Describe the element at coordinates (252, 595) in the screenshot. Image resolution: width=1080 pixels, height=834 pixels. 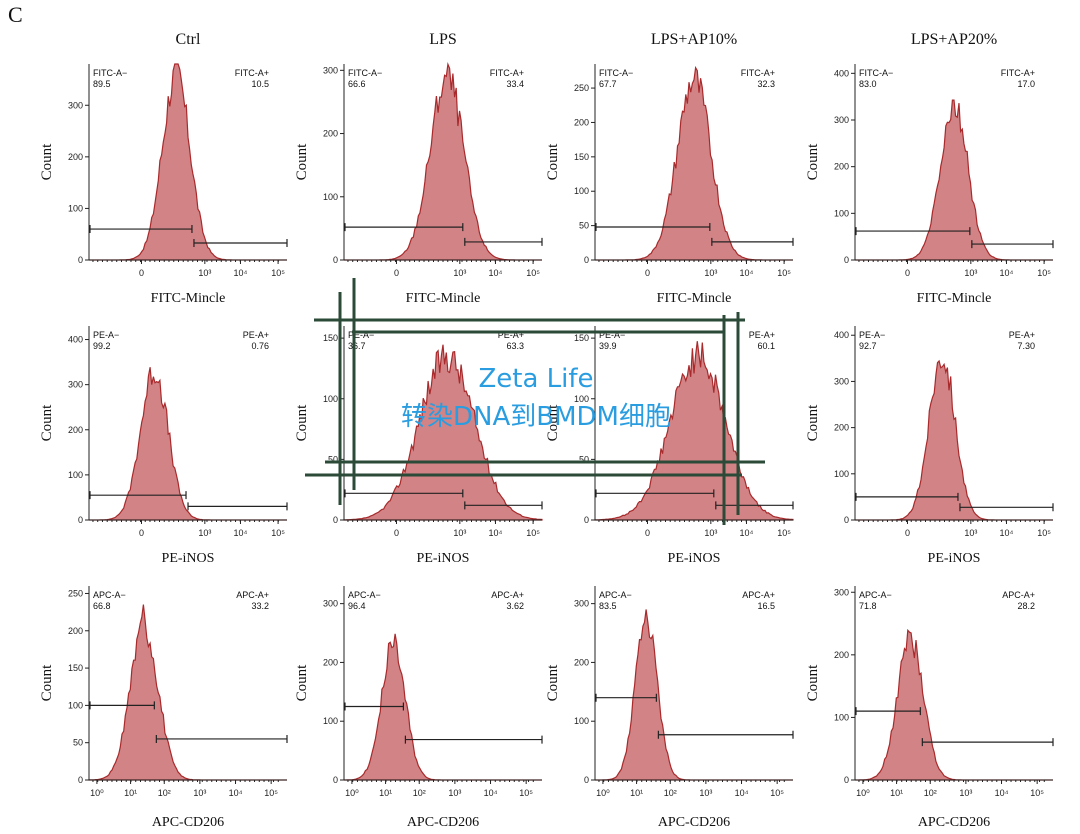
I see `positive-gate-label: APC-A+` at that location.